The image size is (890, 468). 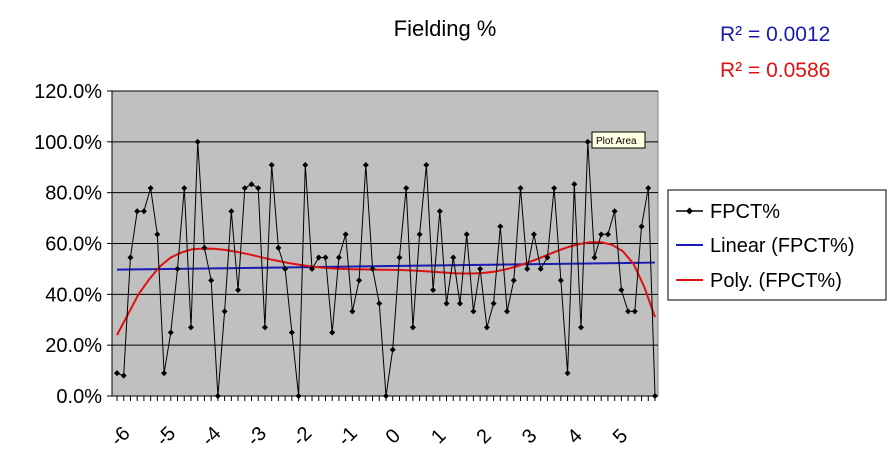 What do you see at coordinates (211, 437) in the screenshot?
I see `x-tick-label: -4` at bounding box center [211, 437].